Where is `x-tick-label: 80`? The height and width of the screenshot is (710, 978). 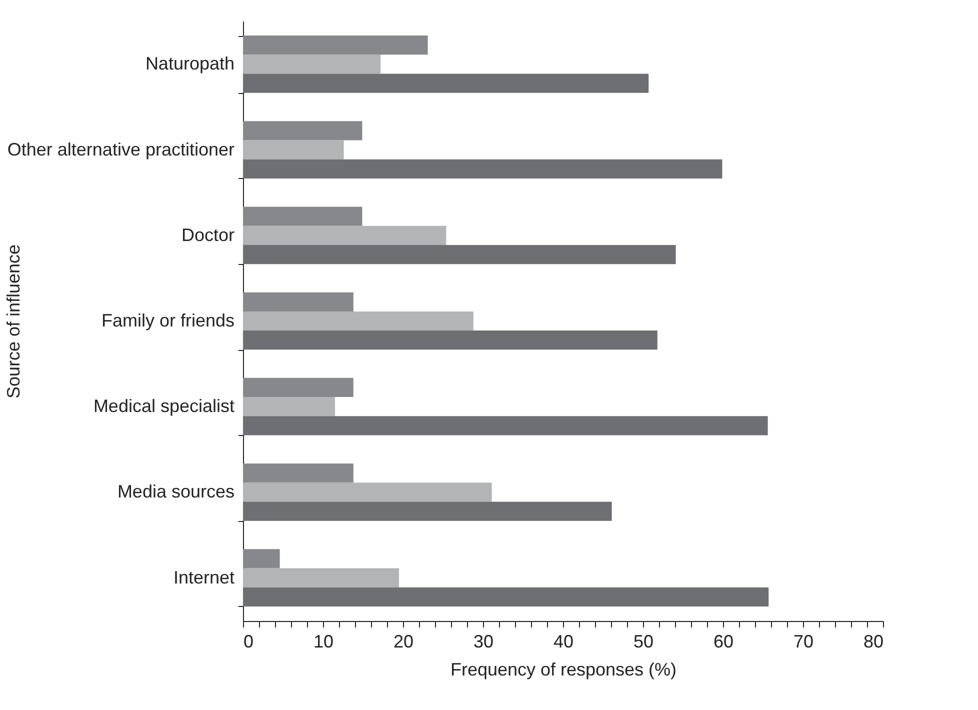
x-tick-label: 80 is located at coordinates (873, 642).